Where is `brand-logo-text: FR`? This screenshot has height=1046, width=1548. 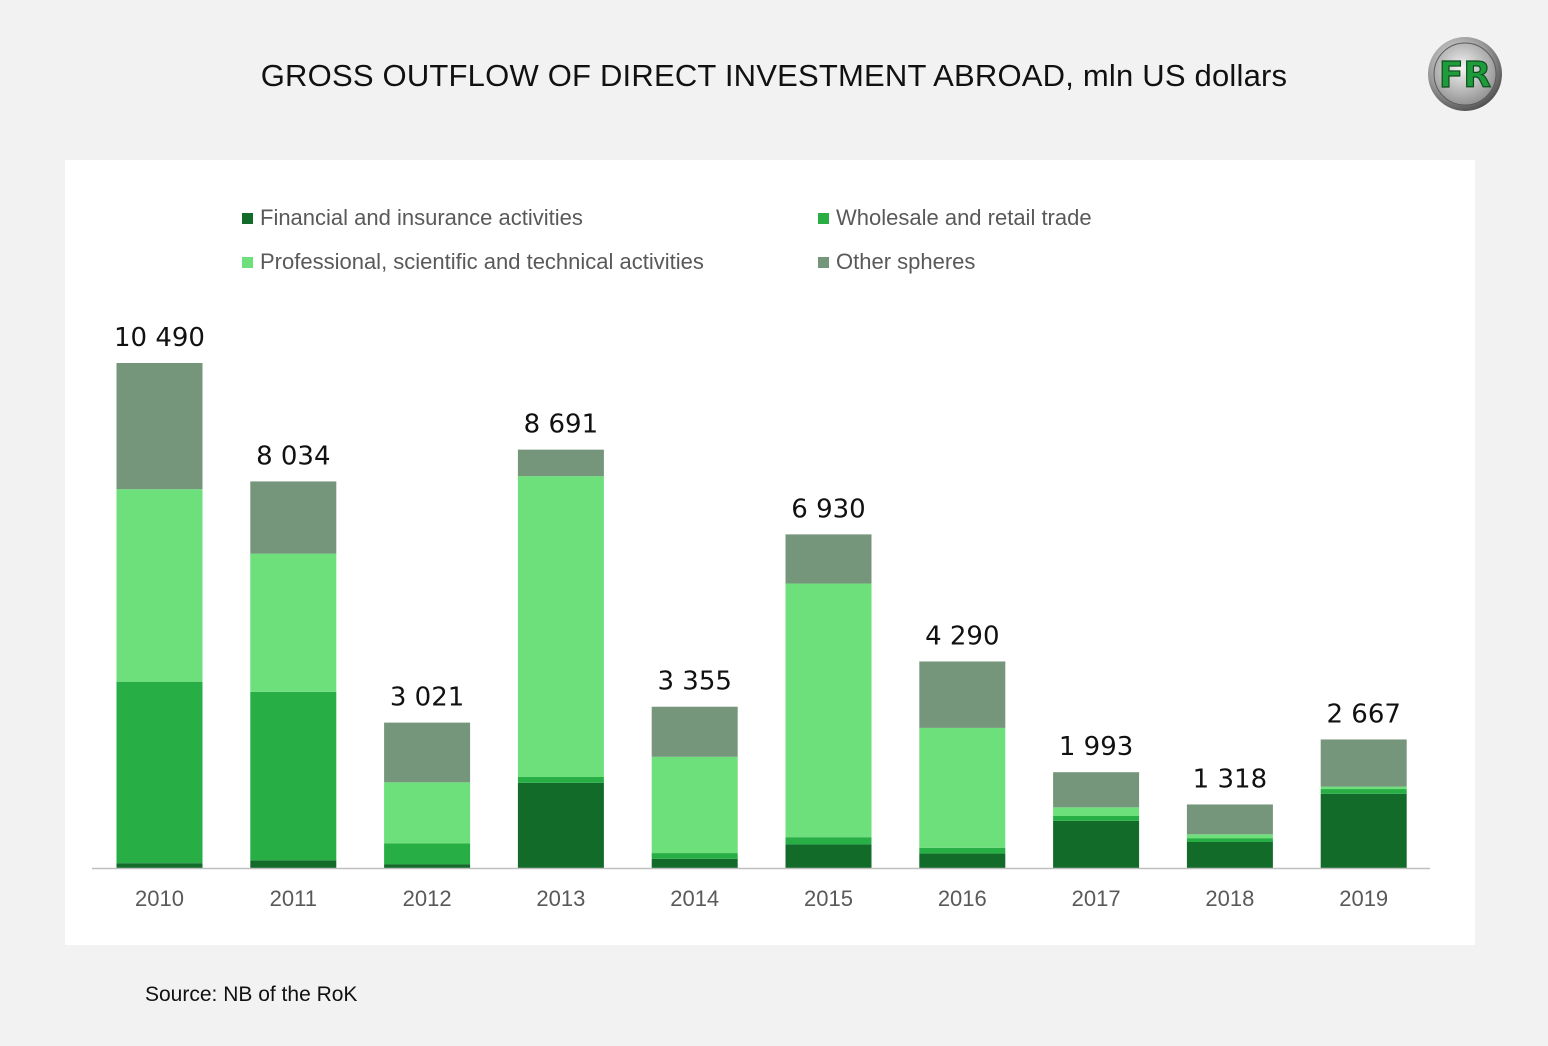
brand-logo-text: FR is located at coordinates (1465, 75).